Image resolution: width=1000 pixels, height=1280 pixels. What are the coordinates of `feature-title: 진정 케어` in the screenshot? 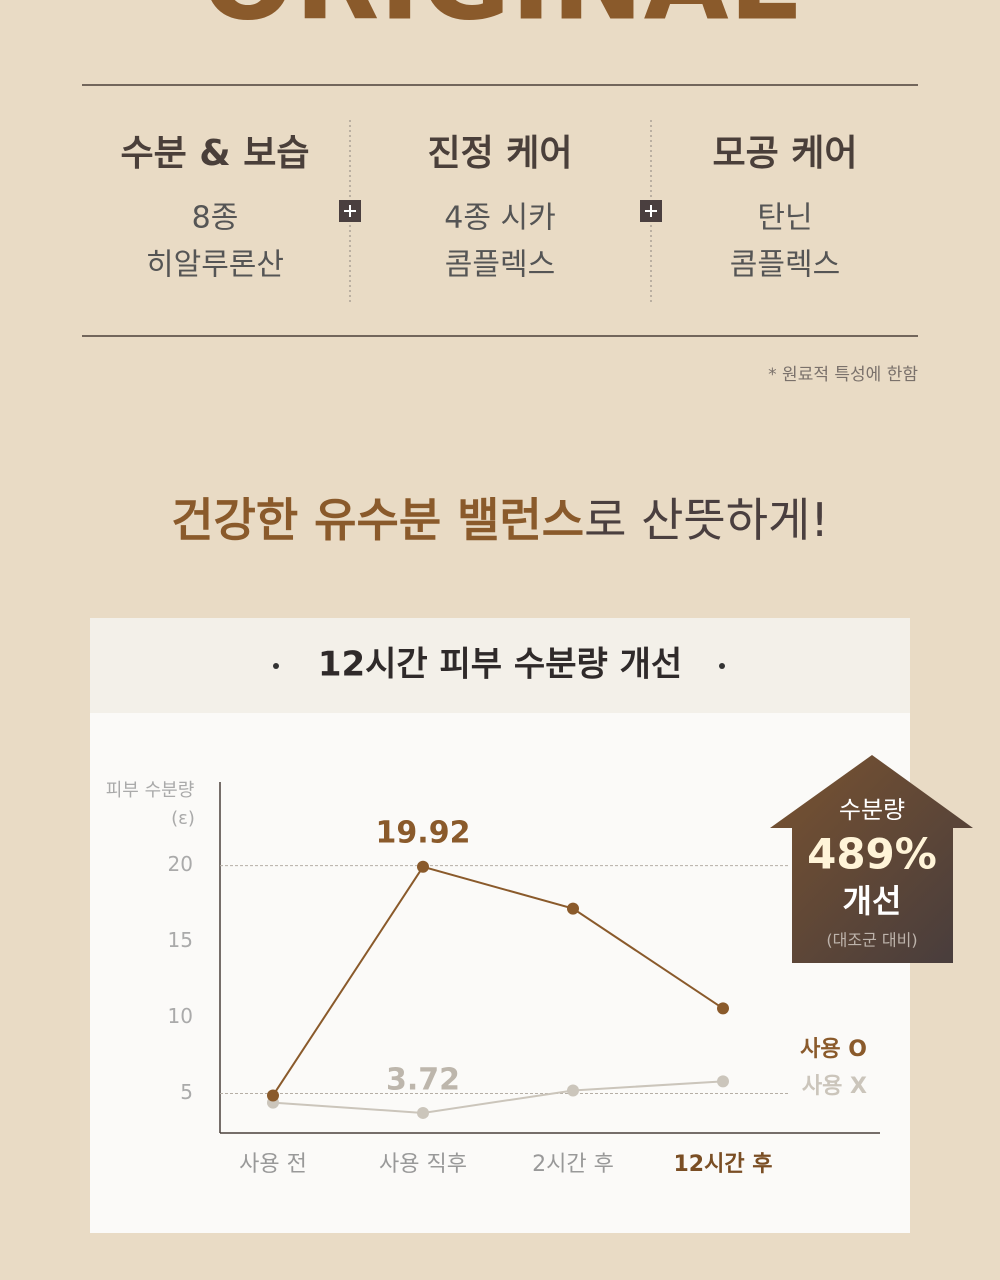 It's located at (499, 153).